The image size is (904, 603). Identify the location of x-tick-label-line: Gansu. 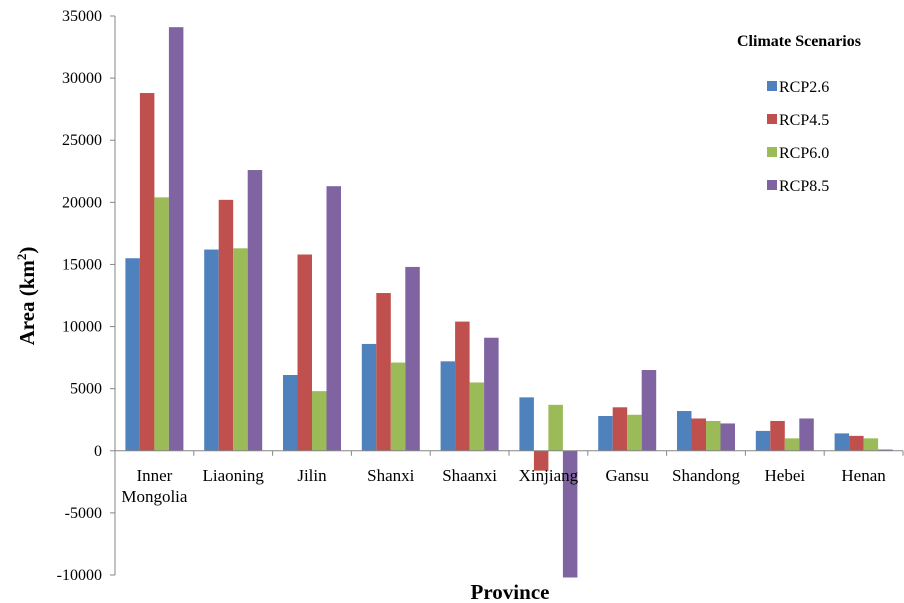
(627, 475).